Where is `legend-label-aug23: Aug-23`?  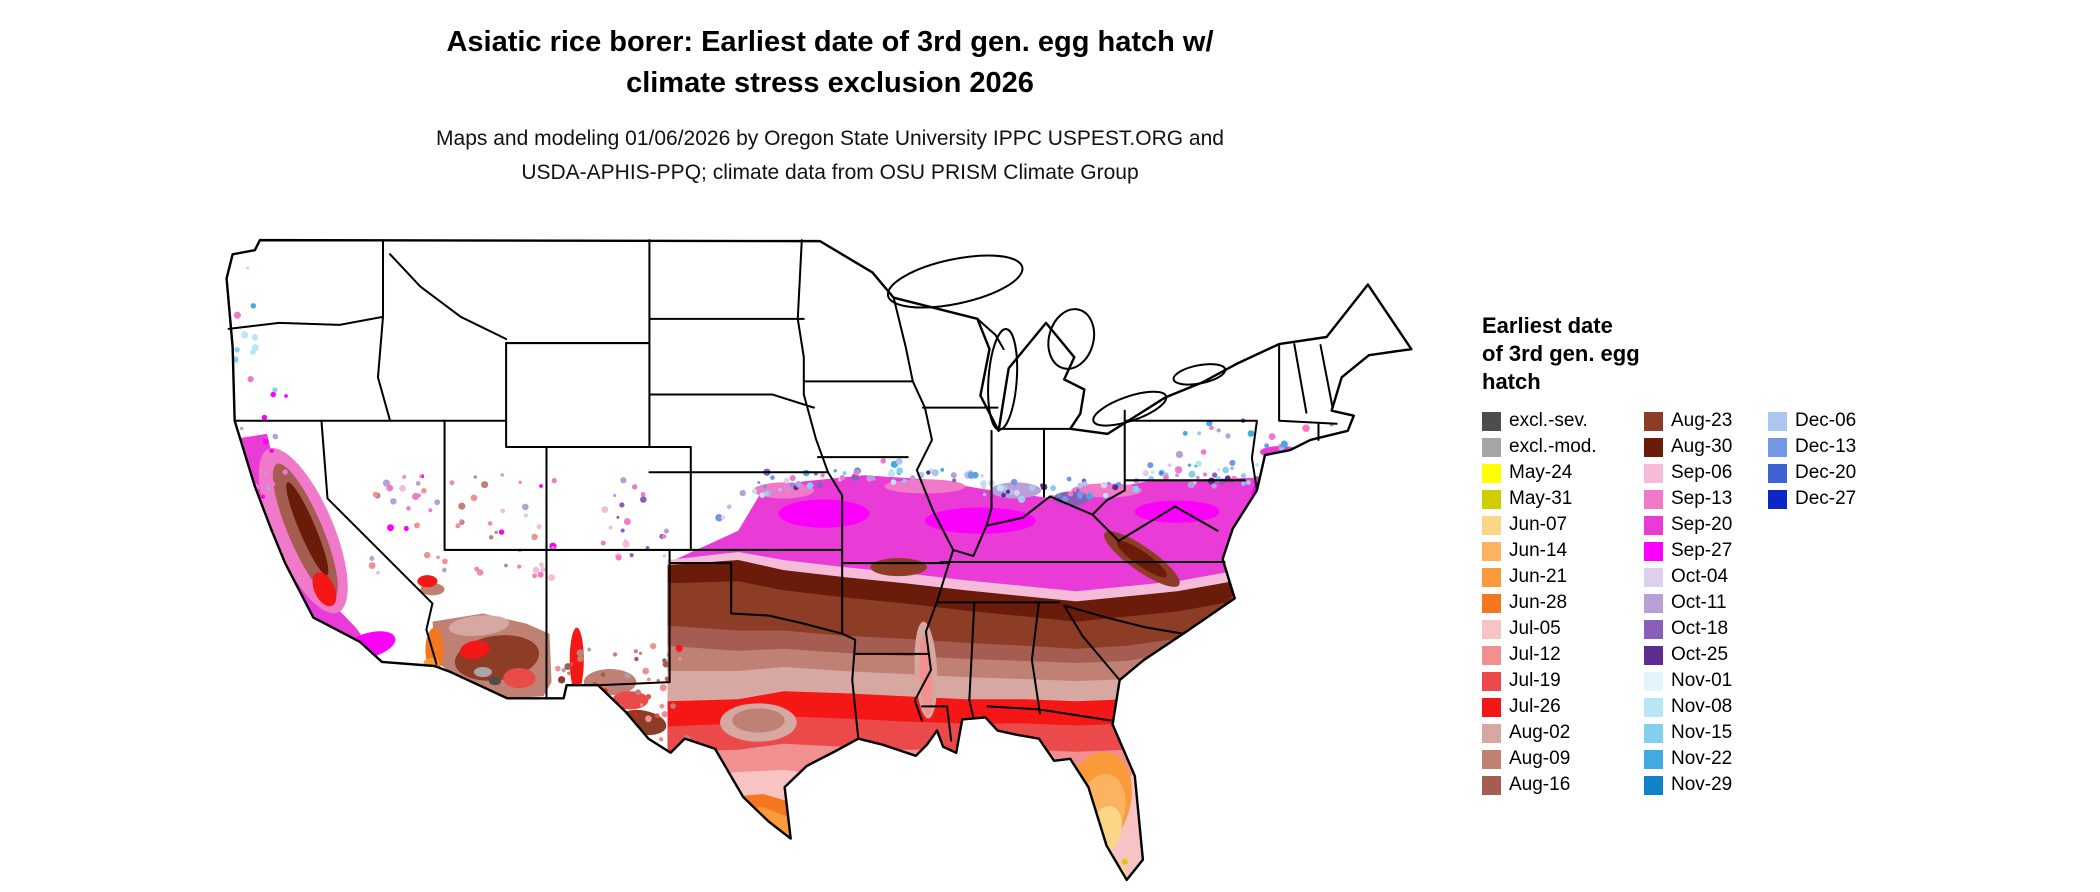 legend-label-aug23: Aug-23 is located at coordinates (1702, 420).